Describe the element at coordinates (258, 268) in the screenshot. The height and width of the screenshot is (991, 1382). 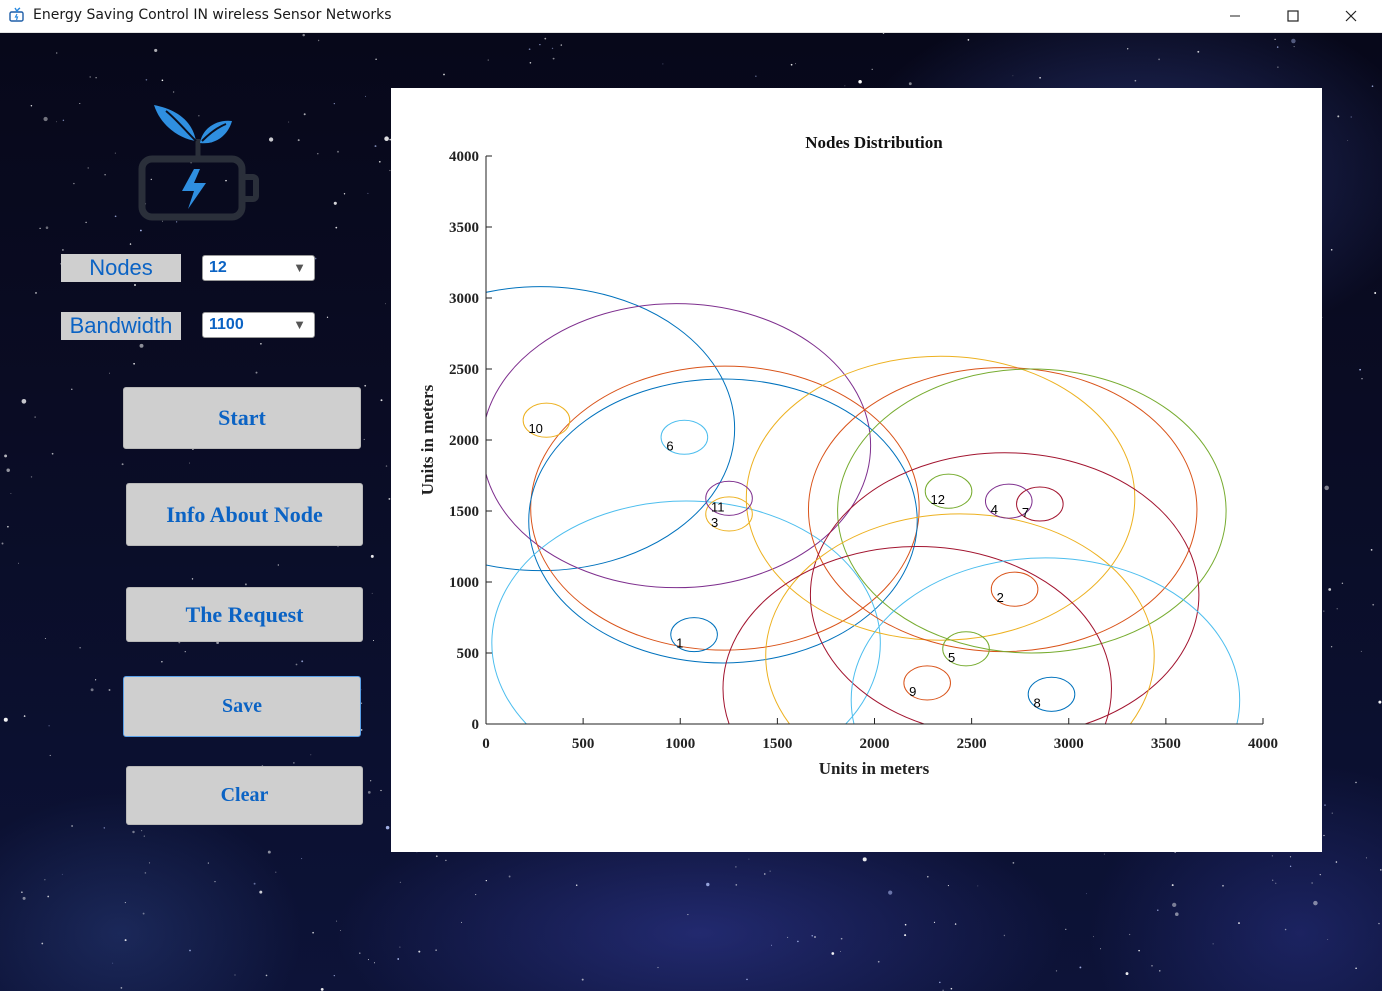
I see `nodes-dropdown: 12 ▼` at that location.